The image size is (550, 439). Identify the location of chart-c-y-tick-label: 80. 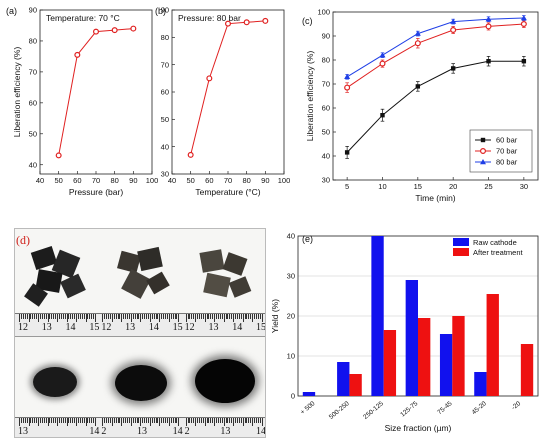
(326, 60).